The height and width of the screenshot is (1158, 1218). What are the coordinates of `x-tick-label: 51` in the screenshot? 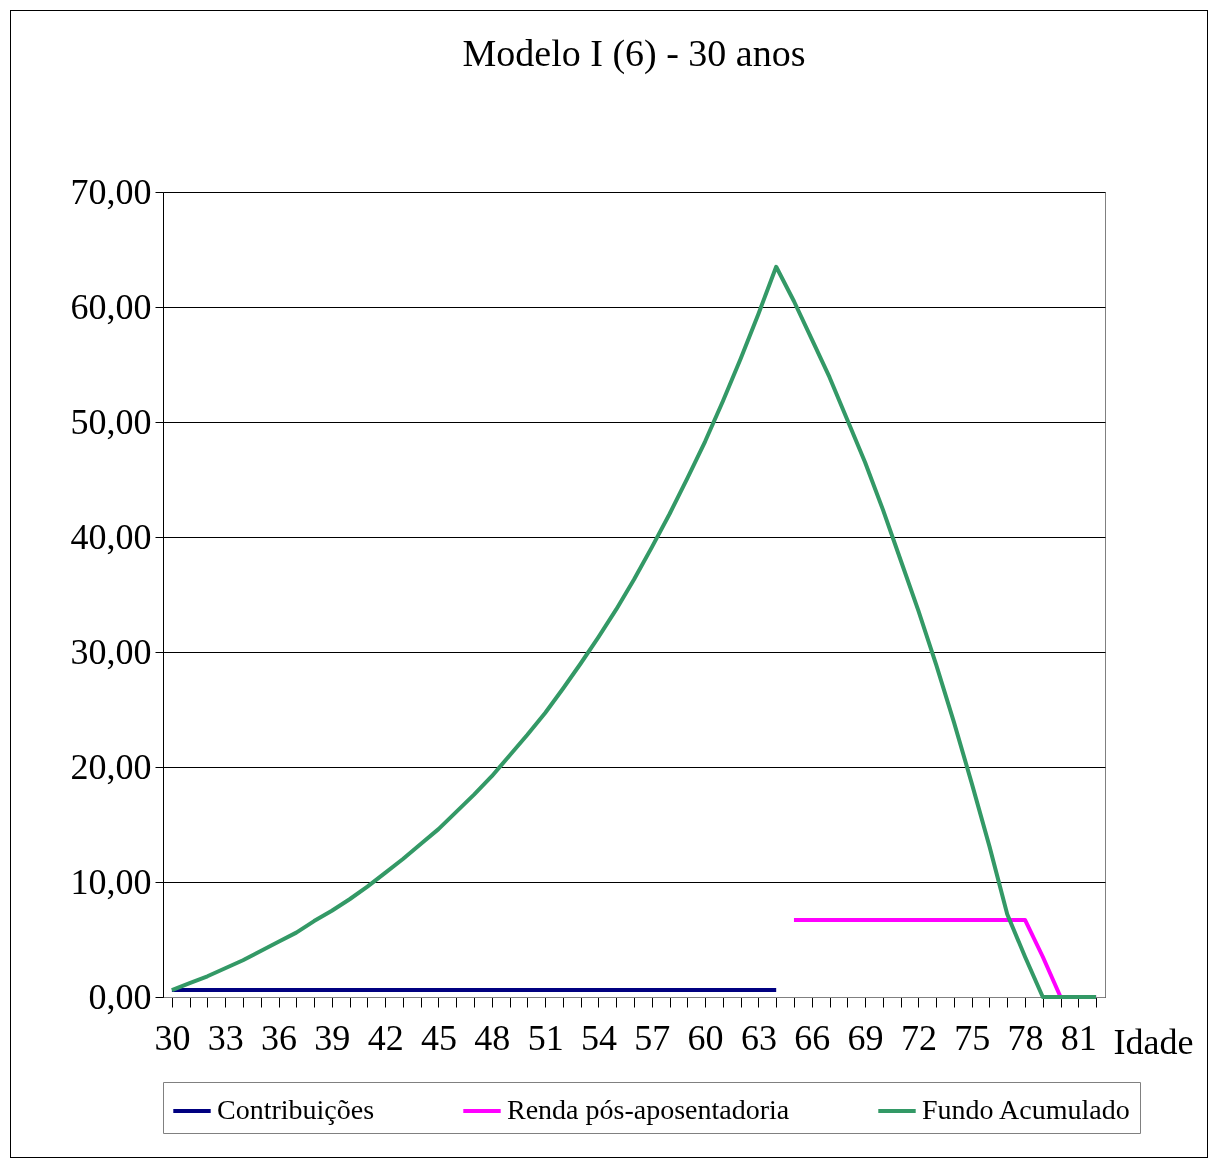 It's located at (545, 1037).